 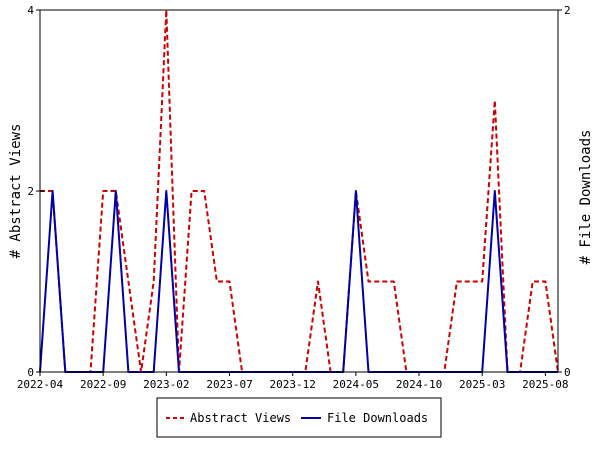 I want to click on y-axis-left-title: # Abstract Views, so click(x=16, y=191).